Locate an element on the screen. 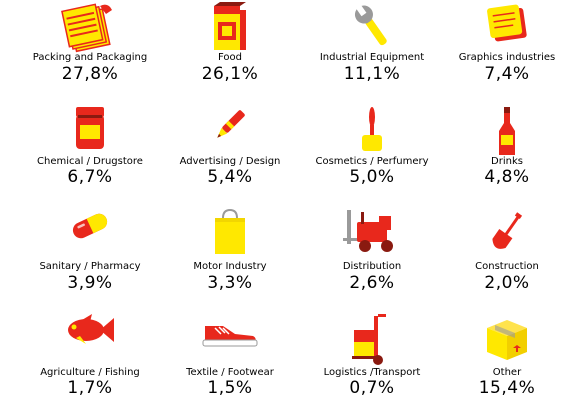 This screenshot has height=408, width=574. sector-item: Food 26,1% is located at coordinates (230, 50).